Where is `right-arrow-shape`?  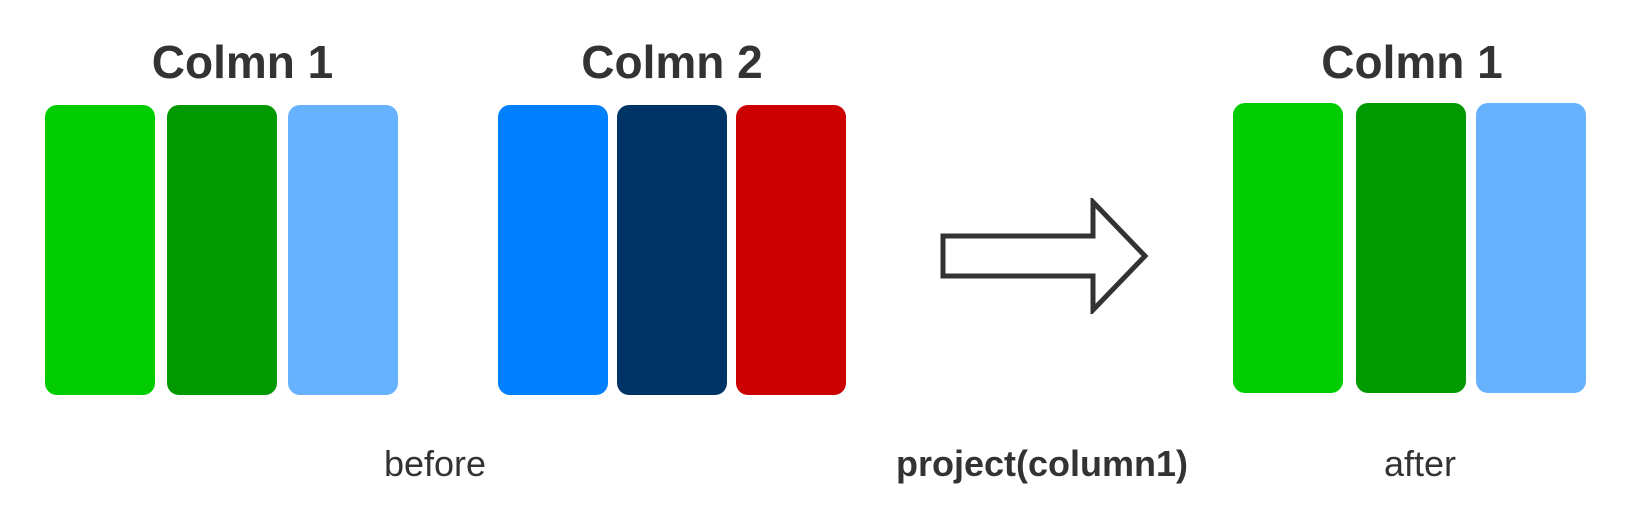 right-arrow-shape is located at coordinates (1044, 256).